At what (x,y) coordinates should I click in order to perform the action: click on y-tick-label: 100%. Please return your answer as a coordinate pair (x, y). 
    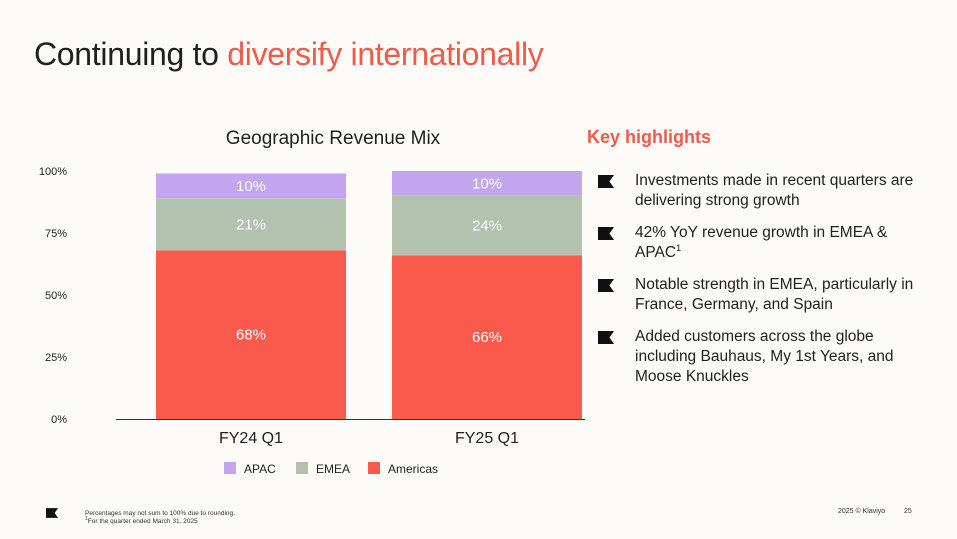
    Looking at the image, I should click on (53, 172).